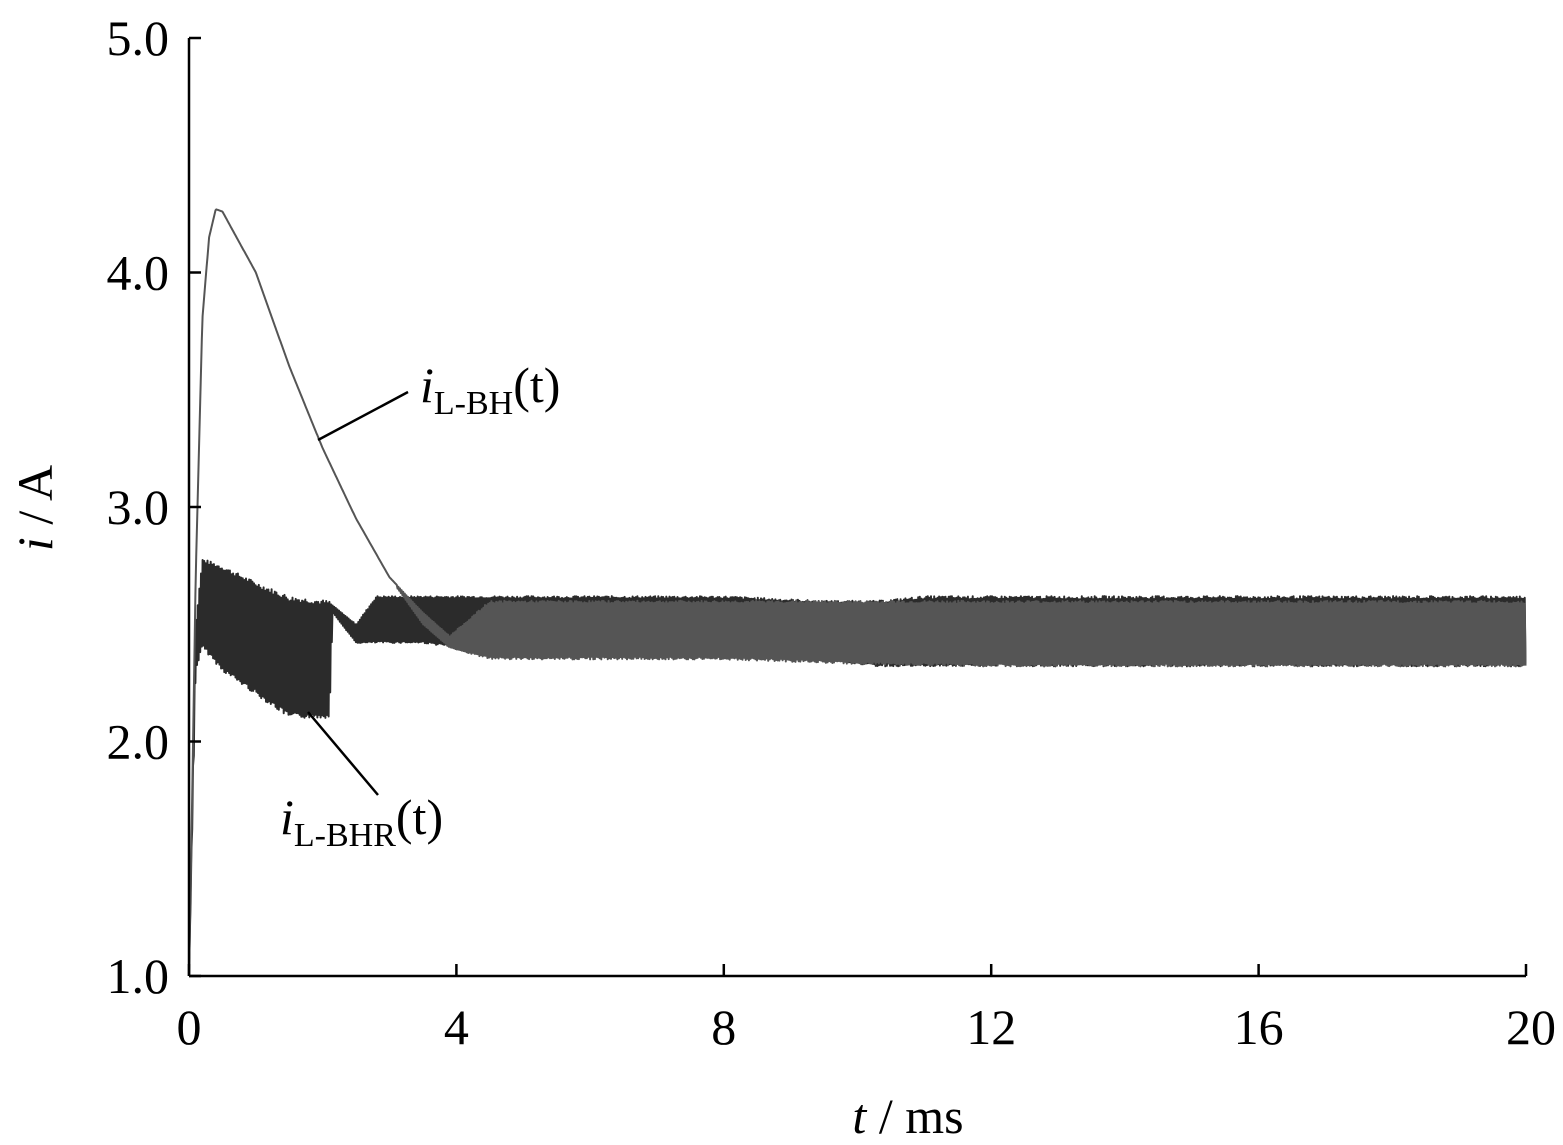  What do you see at coordinates (138, 273) in the screenshot?
I see `y-tick-label: 4.0` at bounding box center [138, 273].